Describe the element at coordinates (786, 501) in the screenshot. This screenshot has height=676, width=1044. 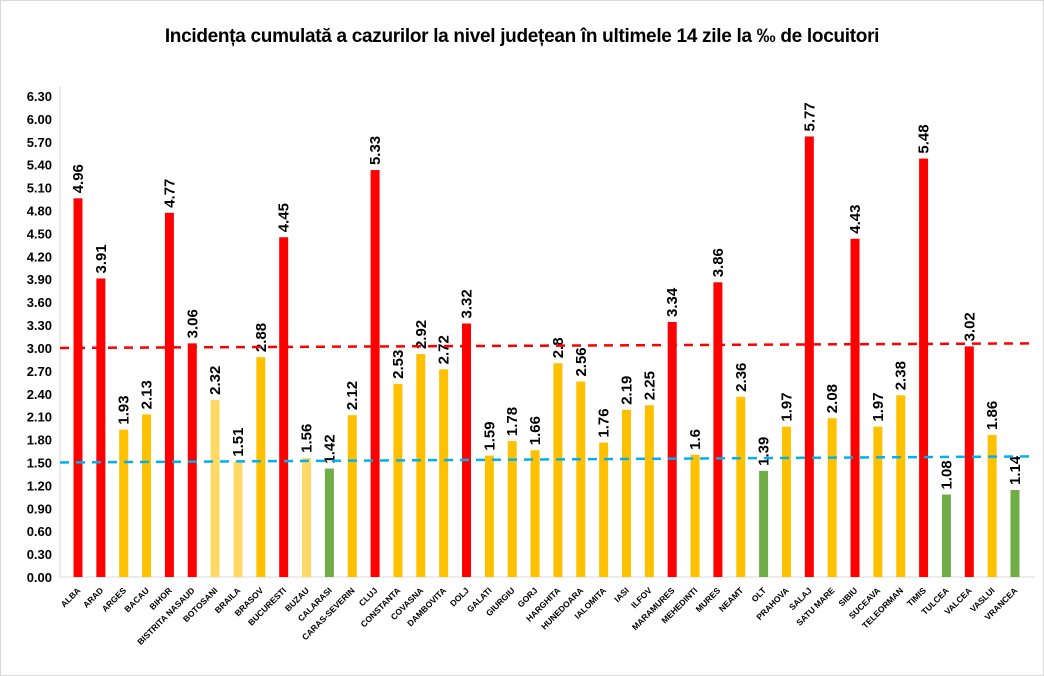
I see `bar-prahova` at that location.